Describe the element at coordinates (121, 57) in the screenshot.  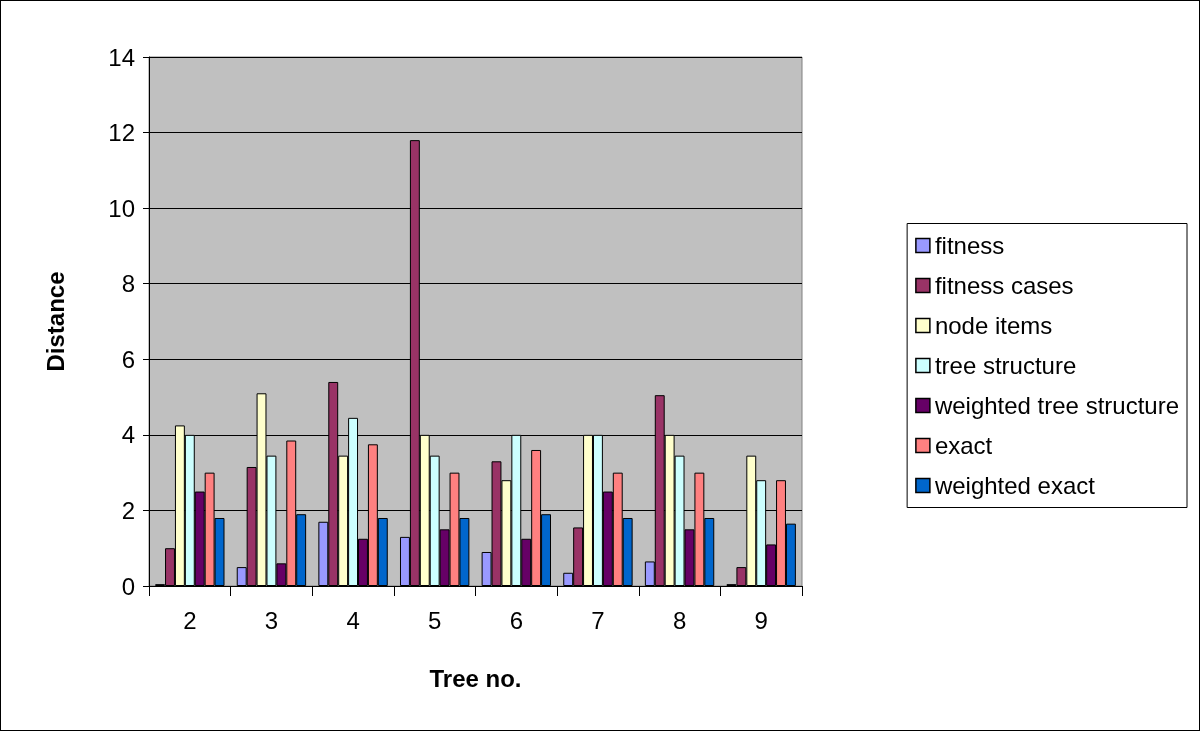
I see `y-tick-label: 14` at that location.